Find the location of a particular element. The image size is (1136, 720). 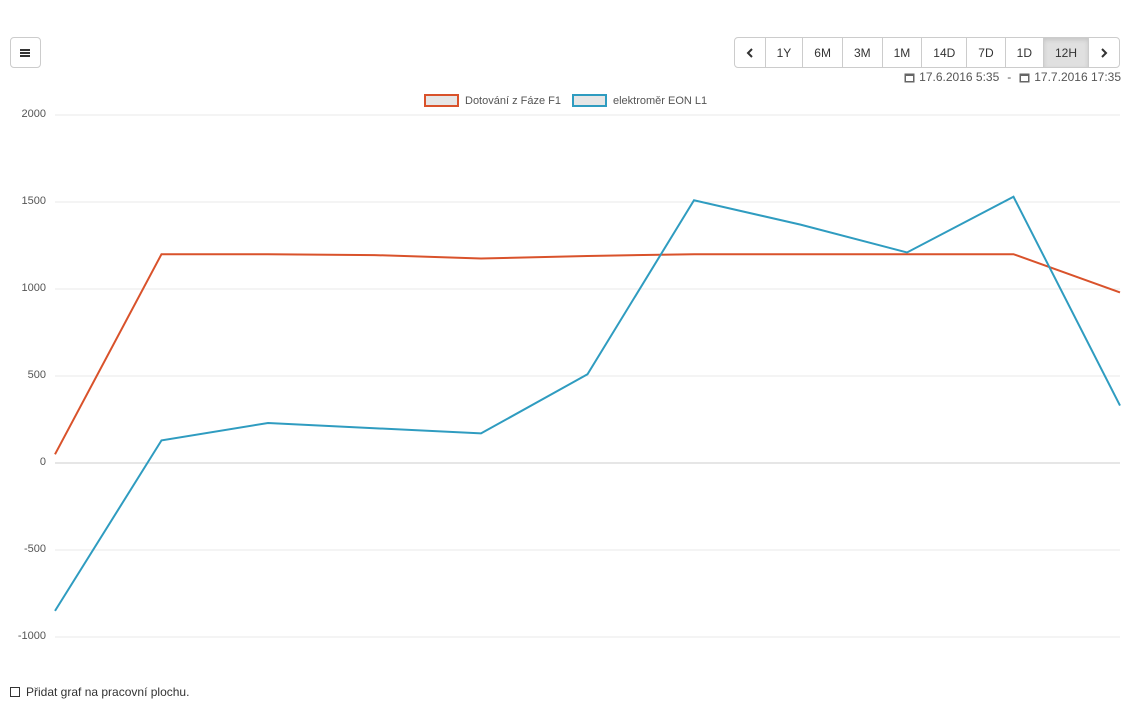

range-button: 1Y is located at coordinates (783, 52).